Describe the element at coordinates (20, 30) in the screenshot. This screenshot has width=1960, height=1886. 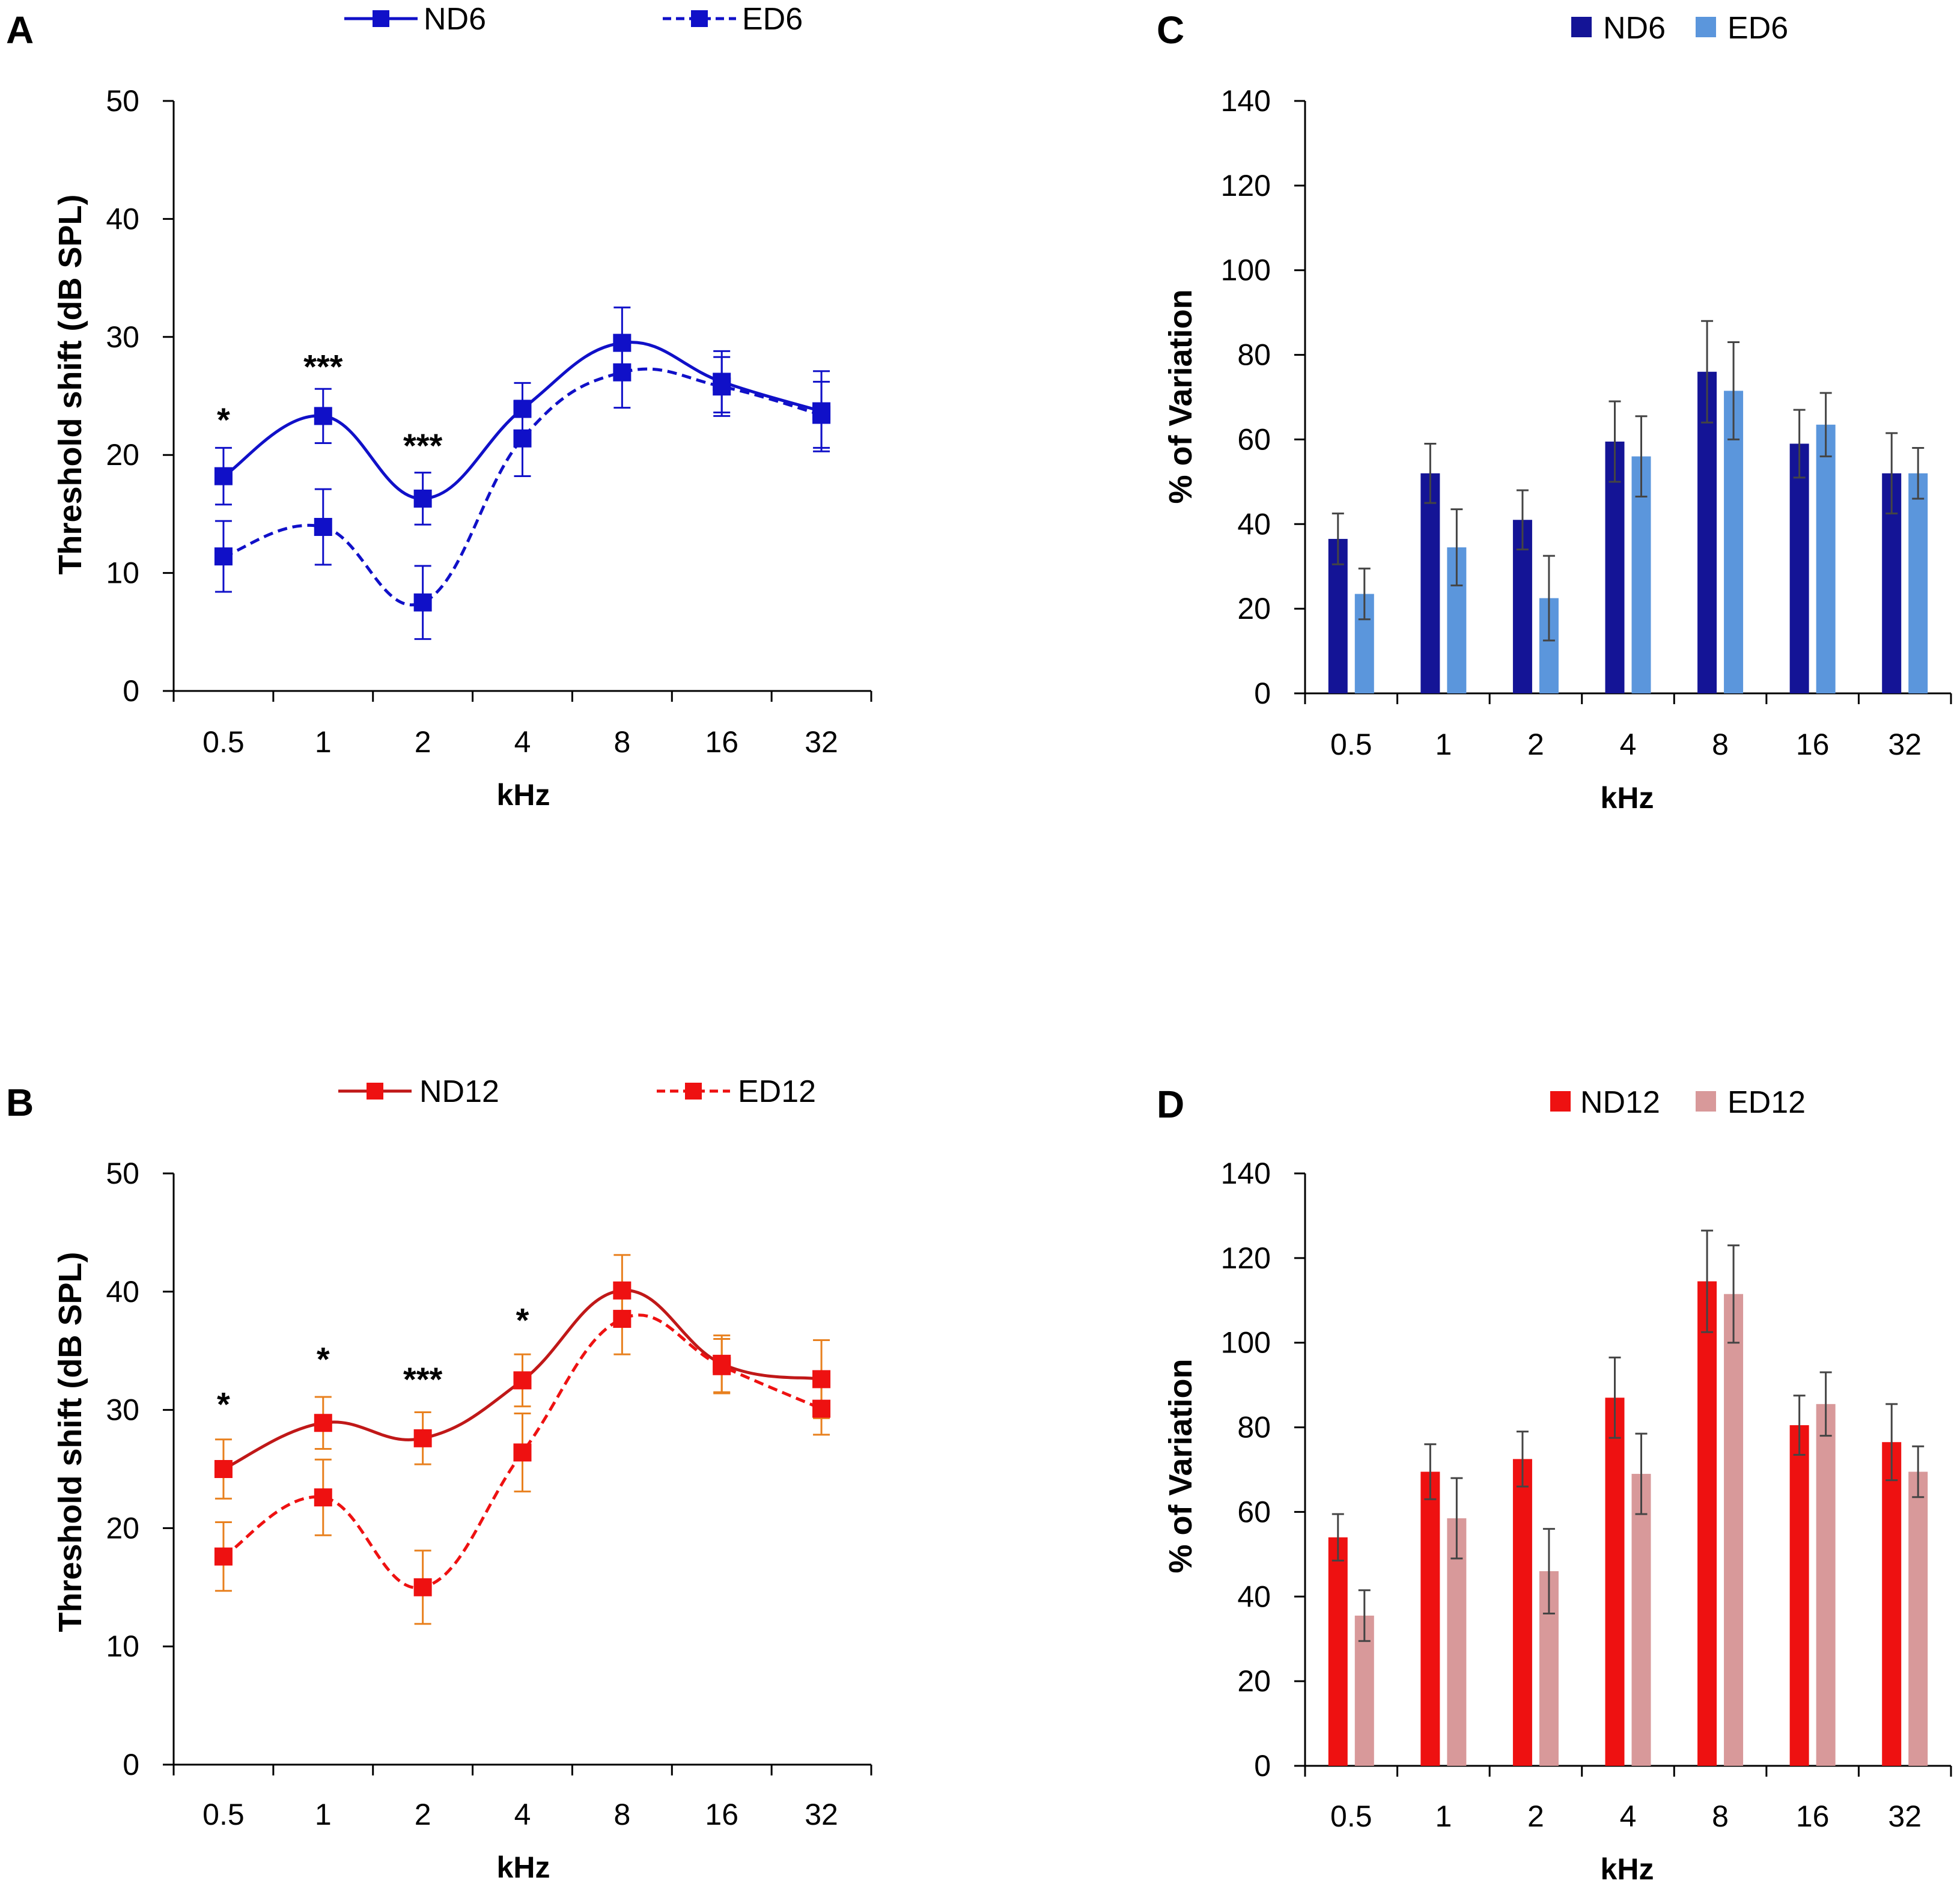
I see `panel-label-a: A` at that location.